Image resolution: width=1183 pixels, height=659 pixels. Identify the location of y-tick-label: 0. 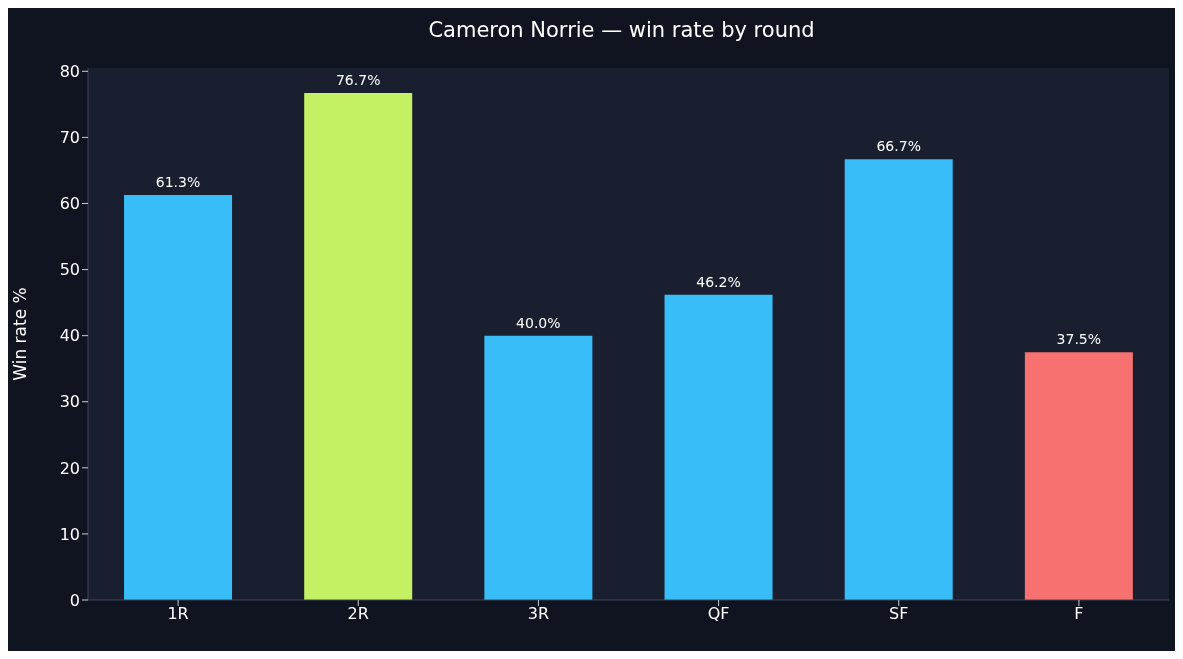
(74, 600).